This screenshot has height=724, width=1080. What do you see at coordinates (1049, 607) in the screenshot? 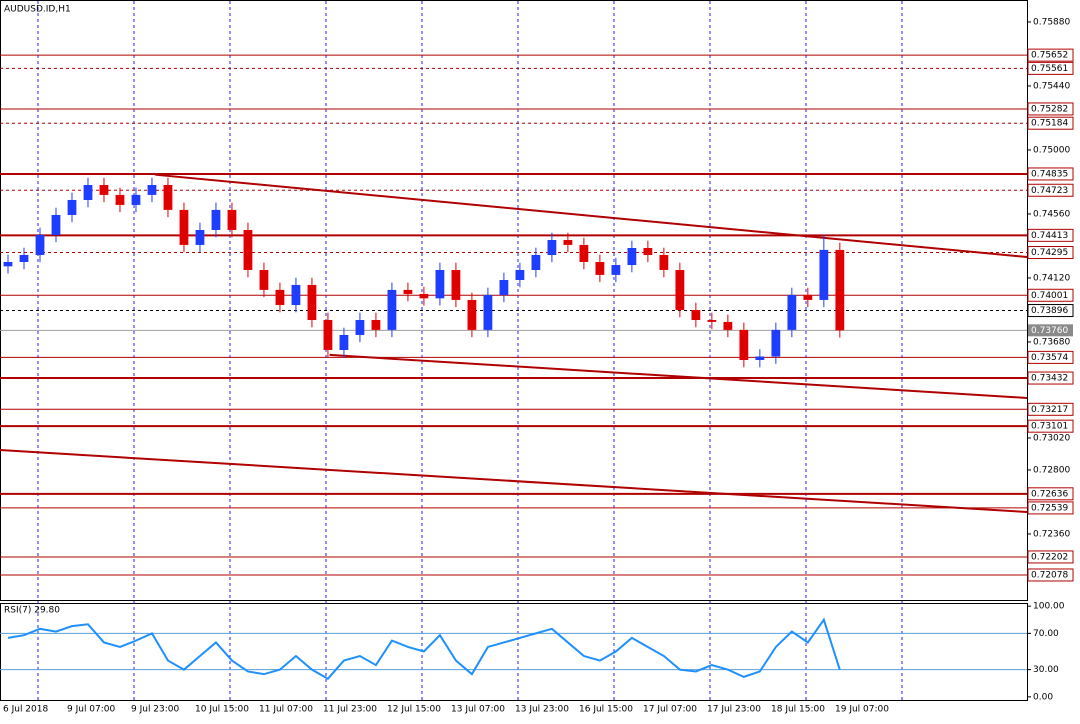
I see `y-tick-label: 100.00` at bounding box center [1049, 607].